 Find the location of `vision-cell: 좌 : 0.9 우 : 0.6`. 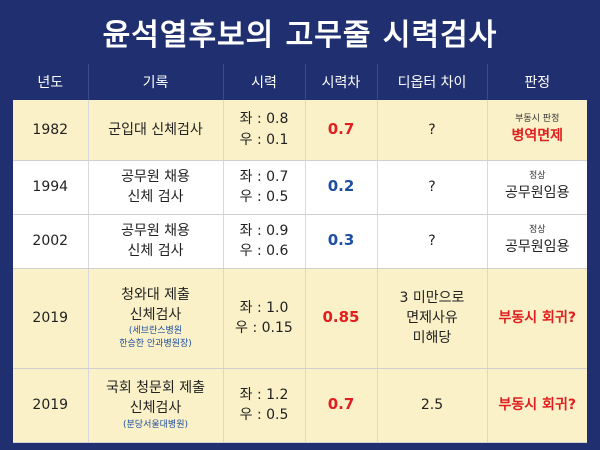

vision-cell: 좌 : 0.9 우 : 0.6 is located at coordinates (264, 241).